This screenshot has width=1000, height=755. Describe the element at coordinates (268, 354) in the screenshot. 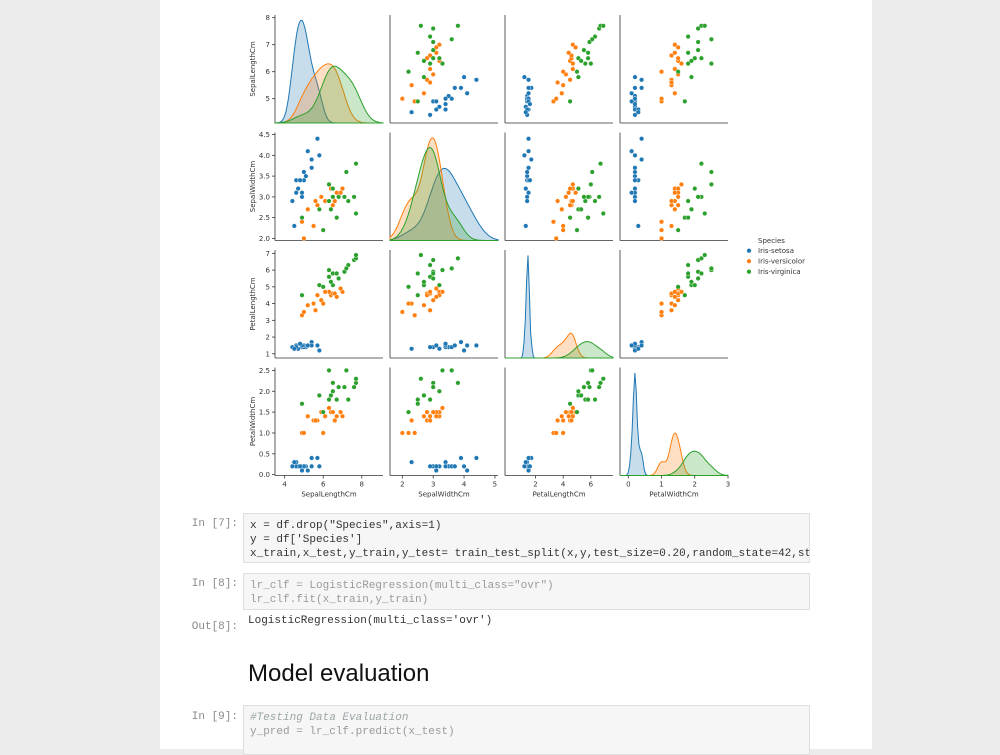

I see `y-tick-label: 1` at that location.